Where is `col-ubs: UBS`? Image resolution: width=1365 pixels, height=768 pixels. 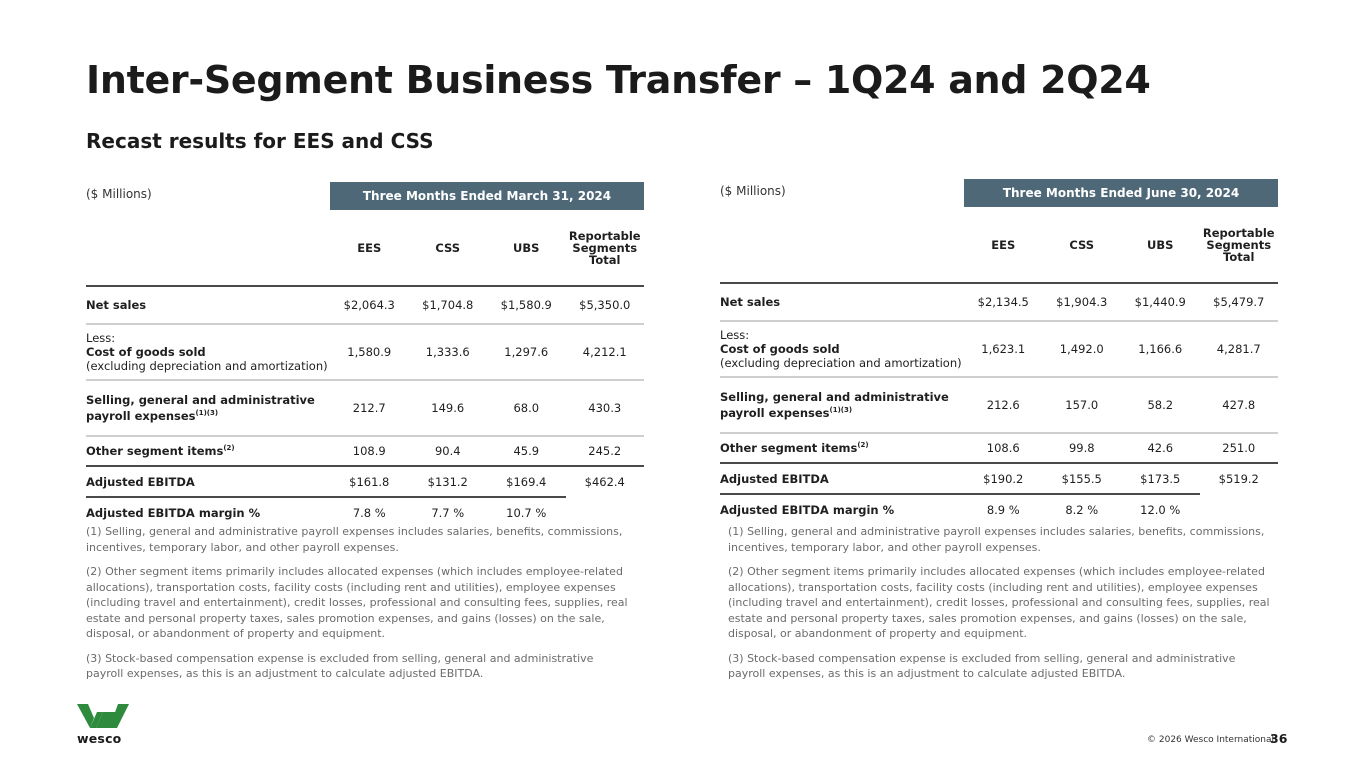
col-ubs: UBS is located at coordinates (526, 248).